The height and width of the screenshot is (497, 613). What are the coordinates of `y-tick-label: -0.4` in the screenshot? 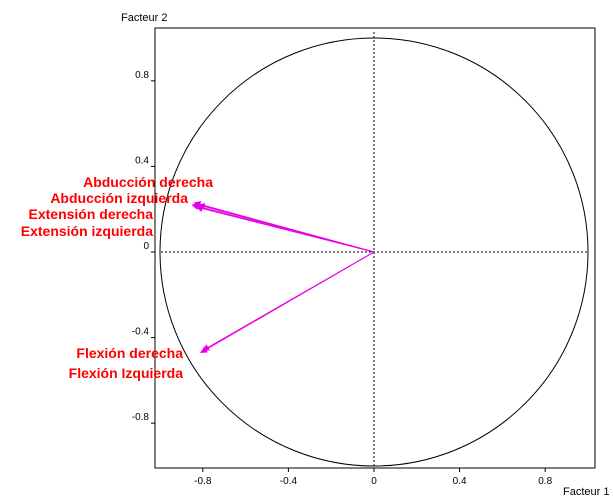 It's located at (141, 332).